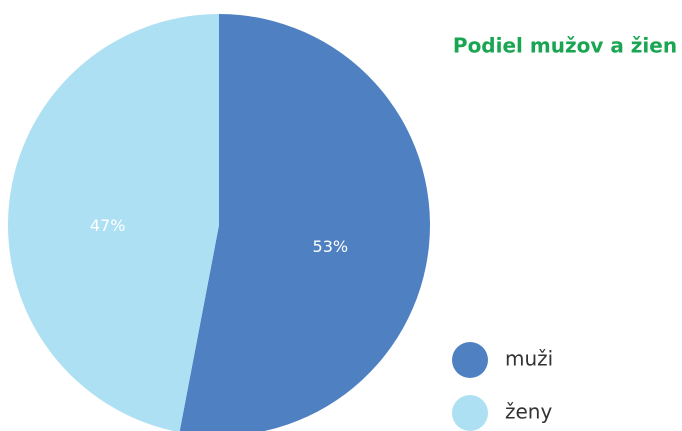 Image resolution: width=682 pixels, height=431 pixels. Describe the element at coordinates (529, 359) in the screenshot. I see `legend-label: muži` at that location.